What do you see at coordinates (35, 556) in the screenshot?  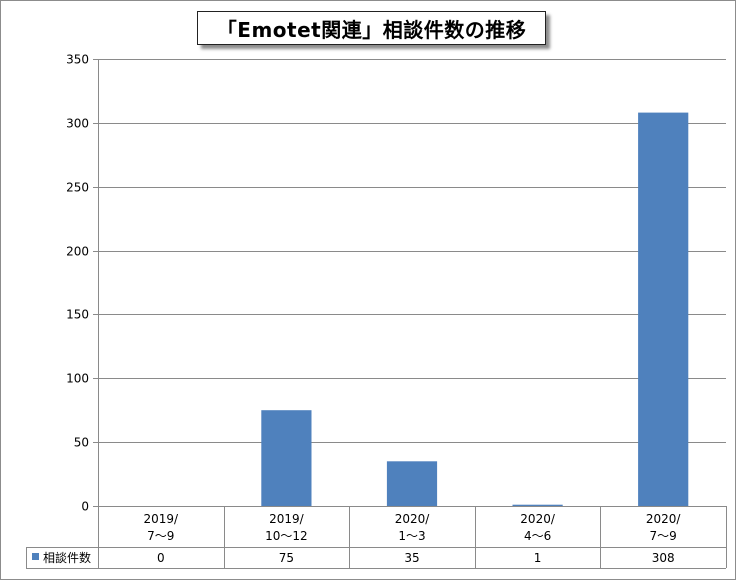 I see `legend-swatch` at bounding box center [35, 556].